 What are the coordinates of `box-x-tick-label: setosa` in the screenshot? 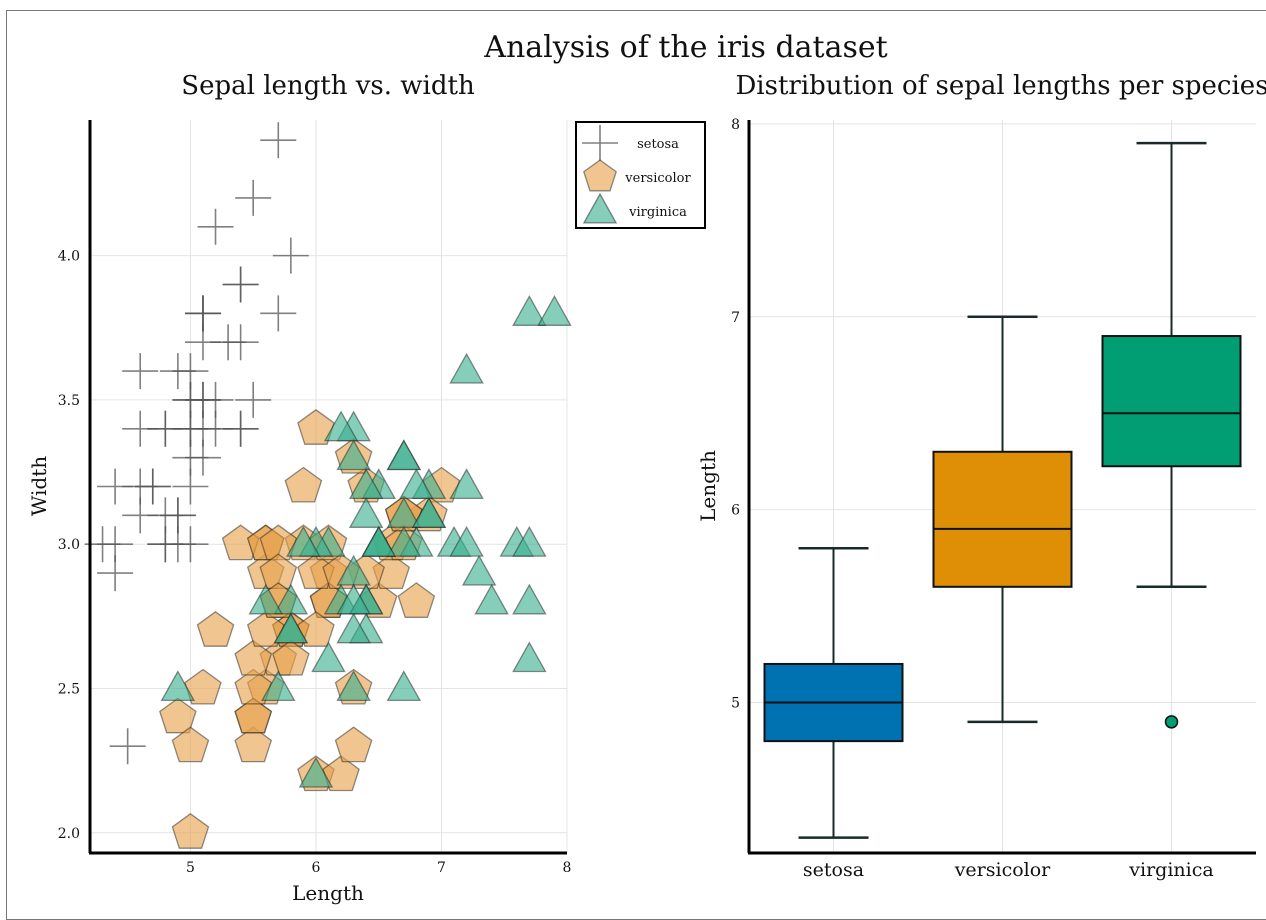 It's located at (833, 870).